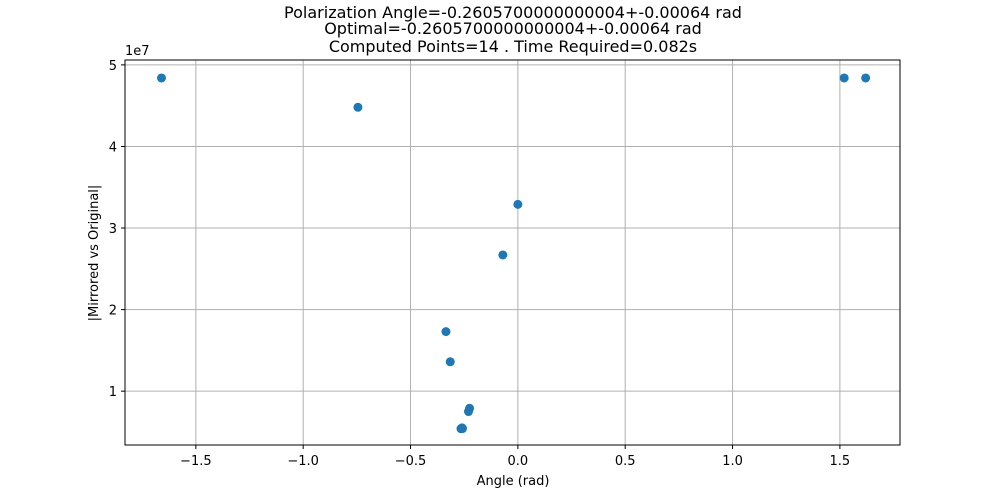 The width and height of the screenshot is (1000, 500). Describe the element at coordinates (113, 229) in the screenshot. I see `y-tick-label: 3` at that location.